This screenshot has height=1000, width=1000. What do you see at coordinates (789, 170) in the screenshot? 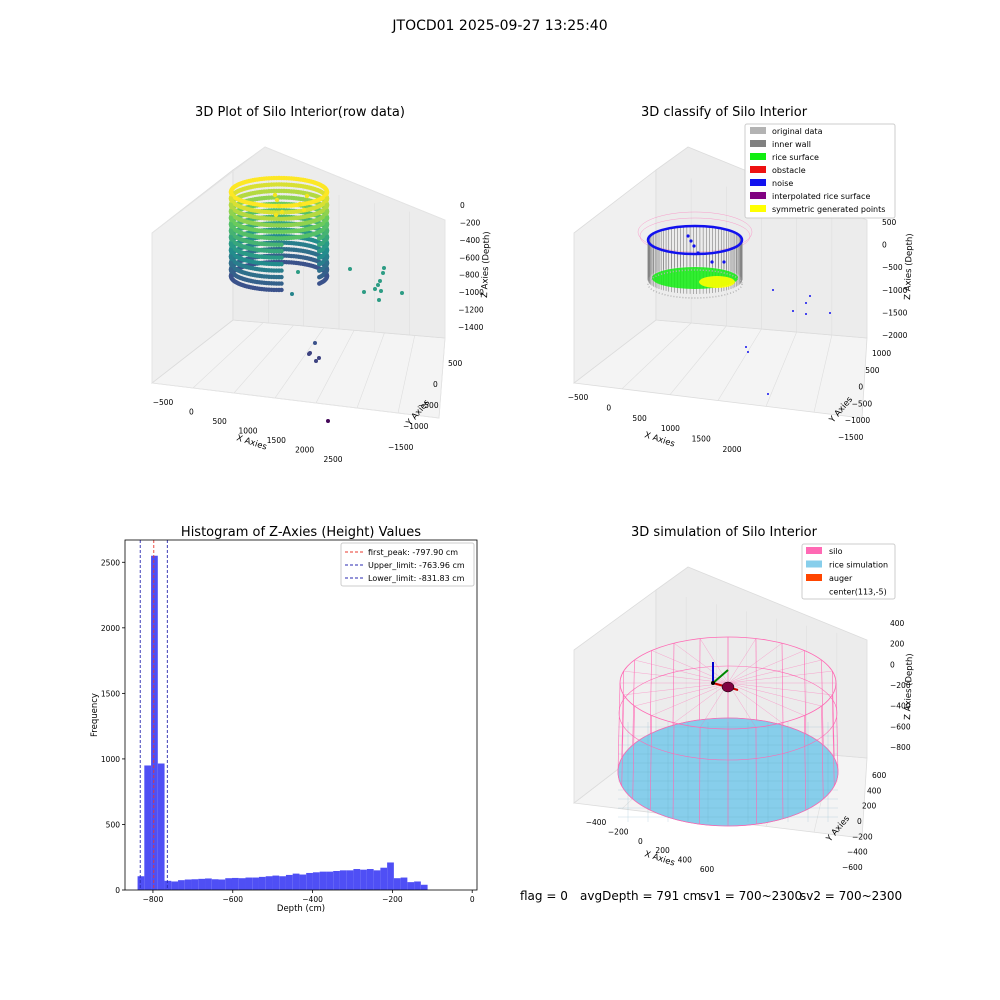
I see `legend-label: obstacle` at bounding box center [789, 170].